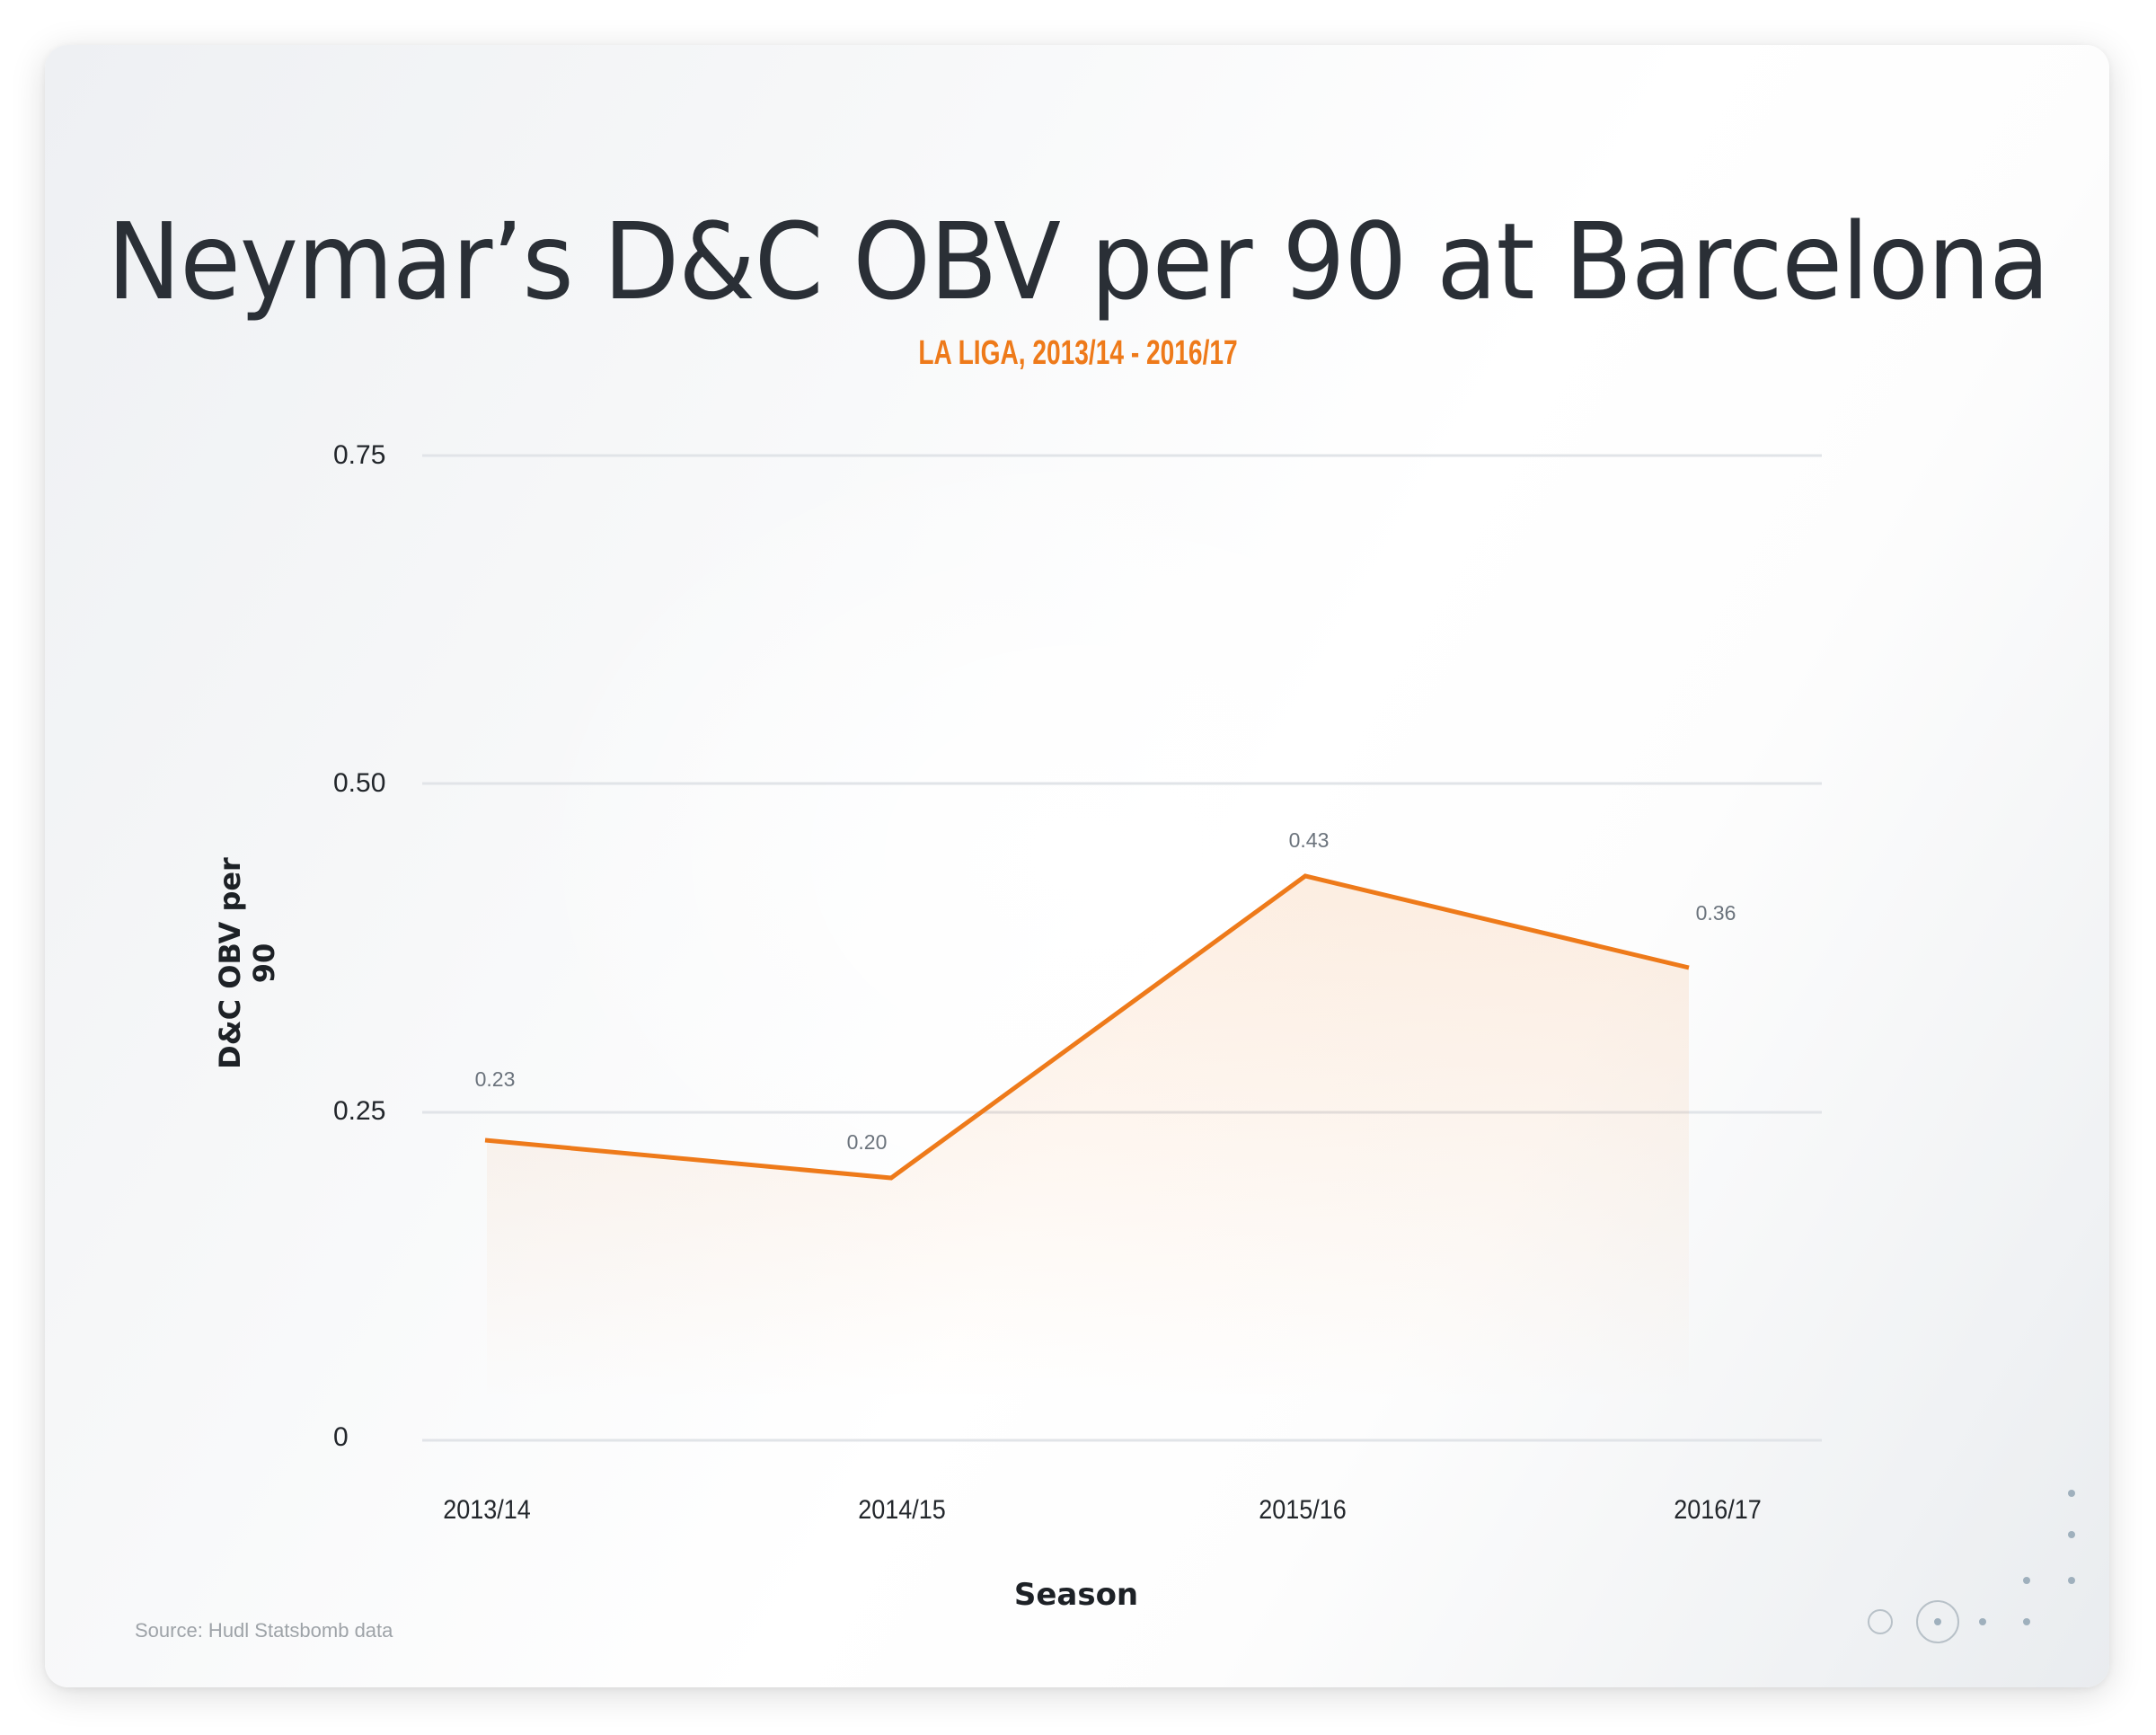 The height and width of the screenshot is (1735, 2156). I want to click on chart-title: Neymar’s D&C OBV per 90 at Barcelona, so click(1078, 261).